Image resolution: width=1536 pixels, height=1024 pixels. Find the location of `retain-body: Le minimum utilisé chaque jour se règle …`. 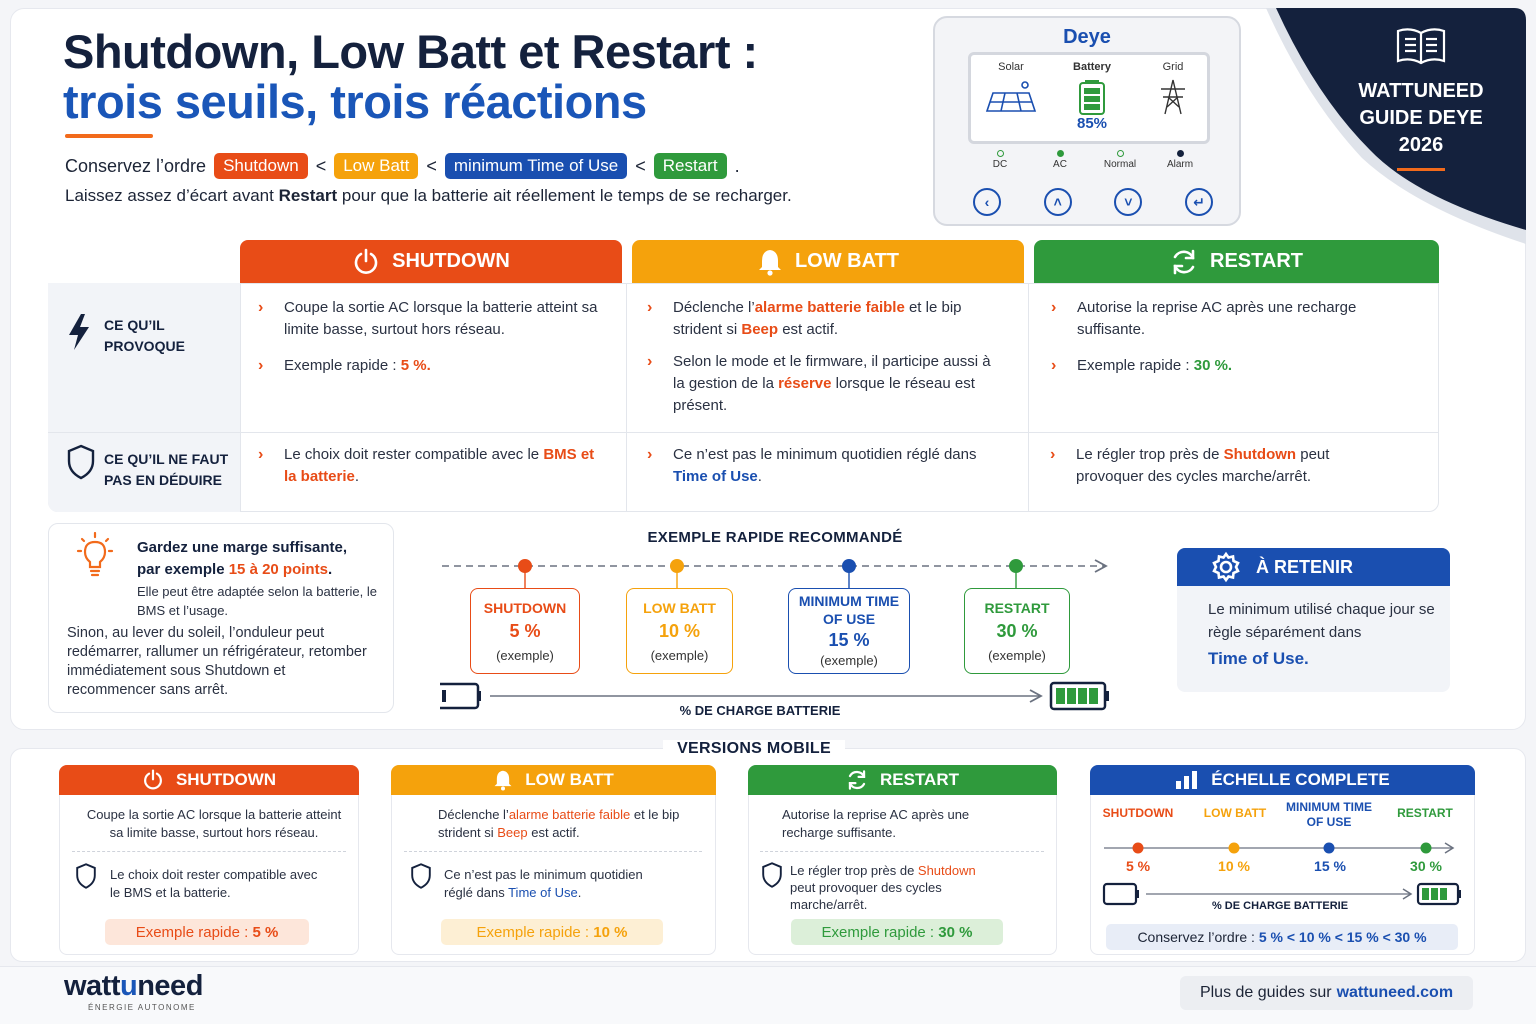

retain-body: Le minimum utilisé chaque jour se règle … is located at coordinates (1321, 634).